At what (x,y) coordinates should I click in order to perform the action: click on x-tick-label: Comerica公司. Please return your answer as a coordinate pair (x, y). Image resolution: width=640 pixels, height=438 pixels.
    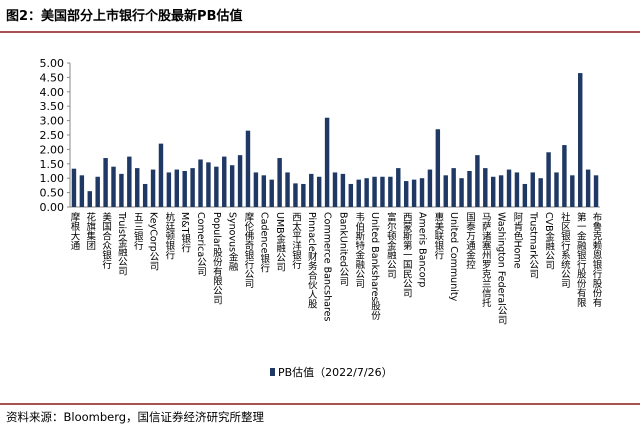
    Looking at the image, I should click on (201, 244).